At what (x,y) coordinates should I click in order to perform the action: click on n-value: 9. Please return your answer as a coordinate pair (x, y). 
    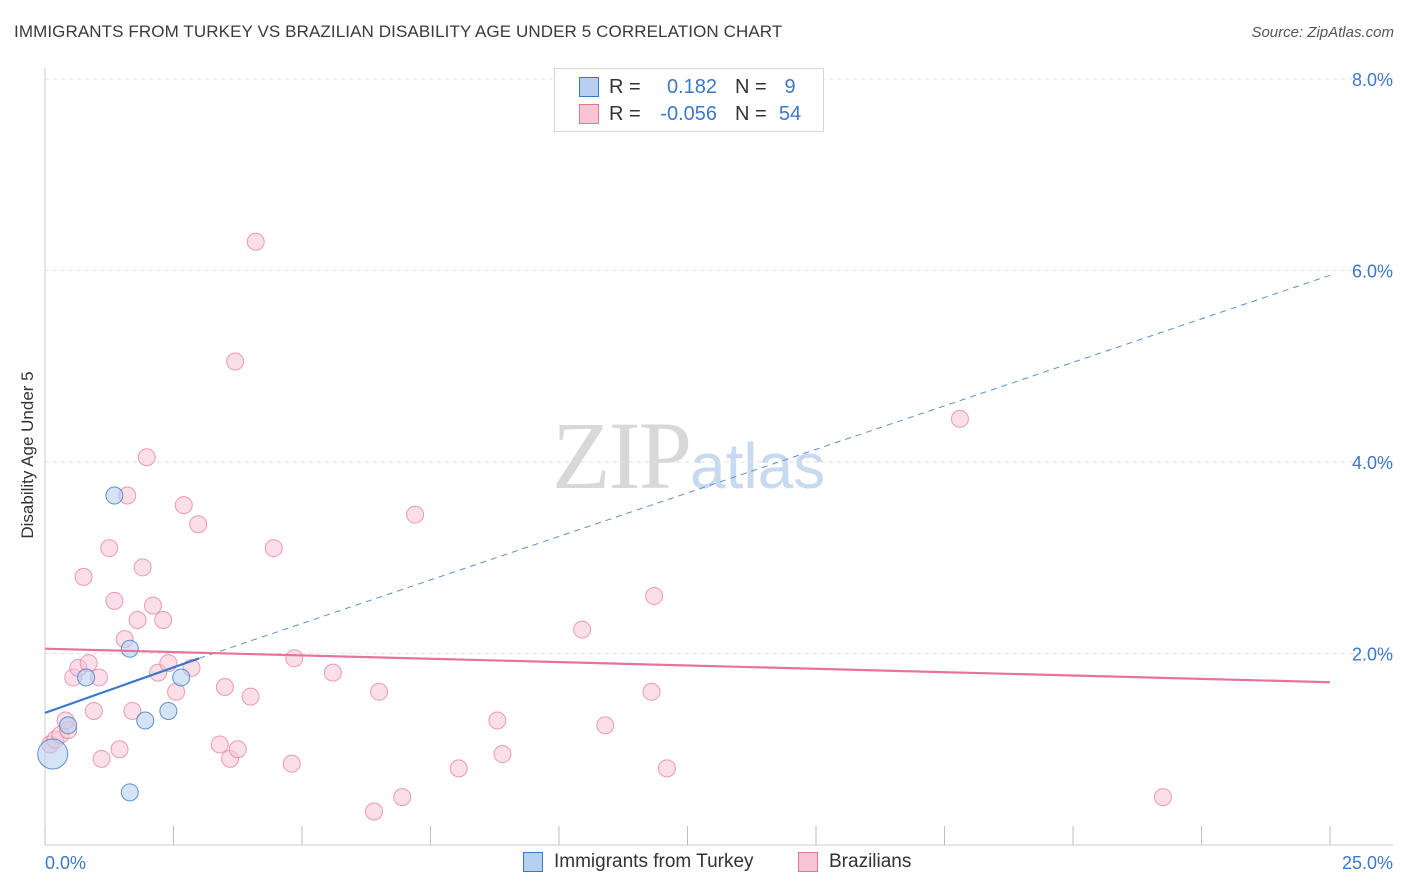
    Looking at the image, I should click on (790, 86).